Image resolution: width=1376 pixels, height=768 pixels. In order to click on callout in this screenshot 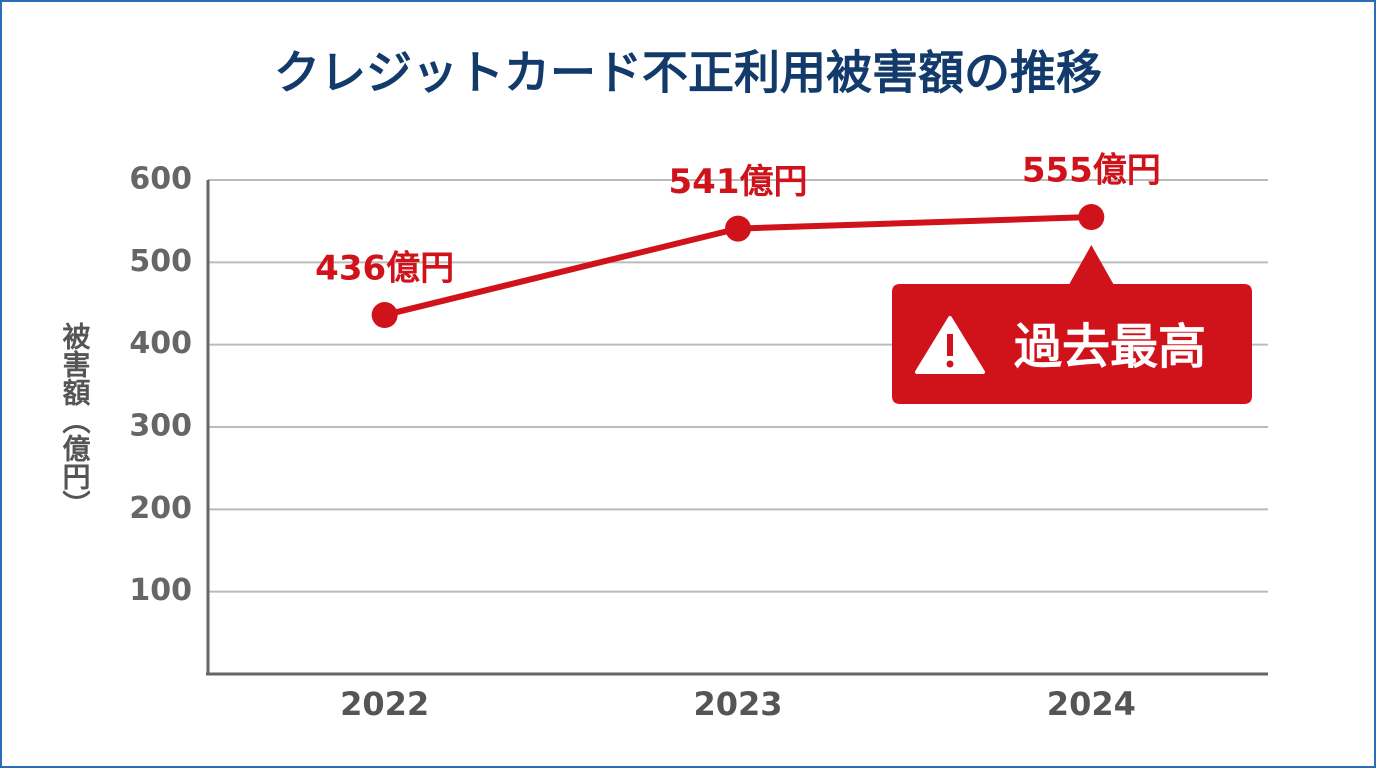, I will do `click(1072, 324)`.